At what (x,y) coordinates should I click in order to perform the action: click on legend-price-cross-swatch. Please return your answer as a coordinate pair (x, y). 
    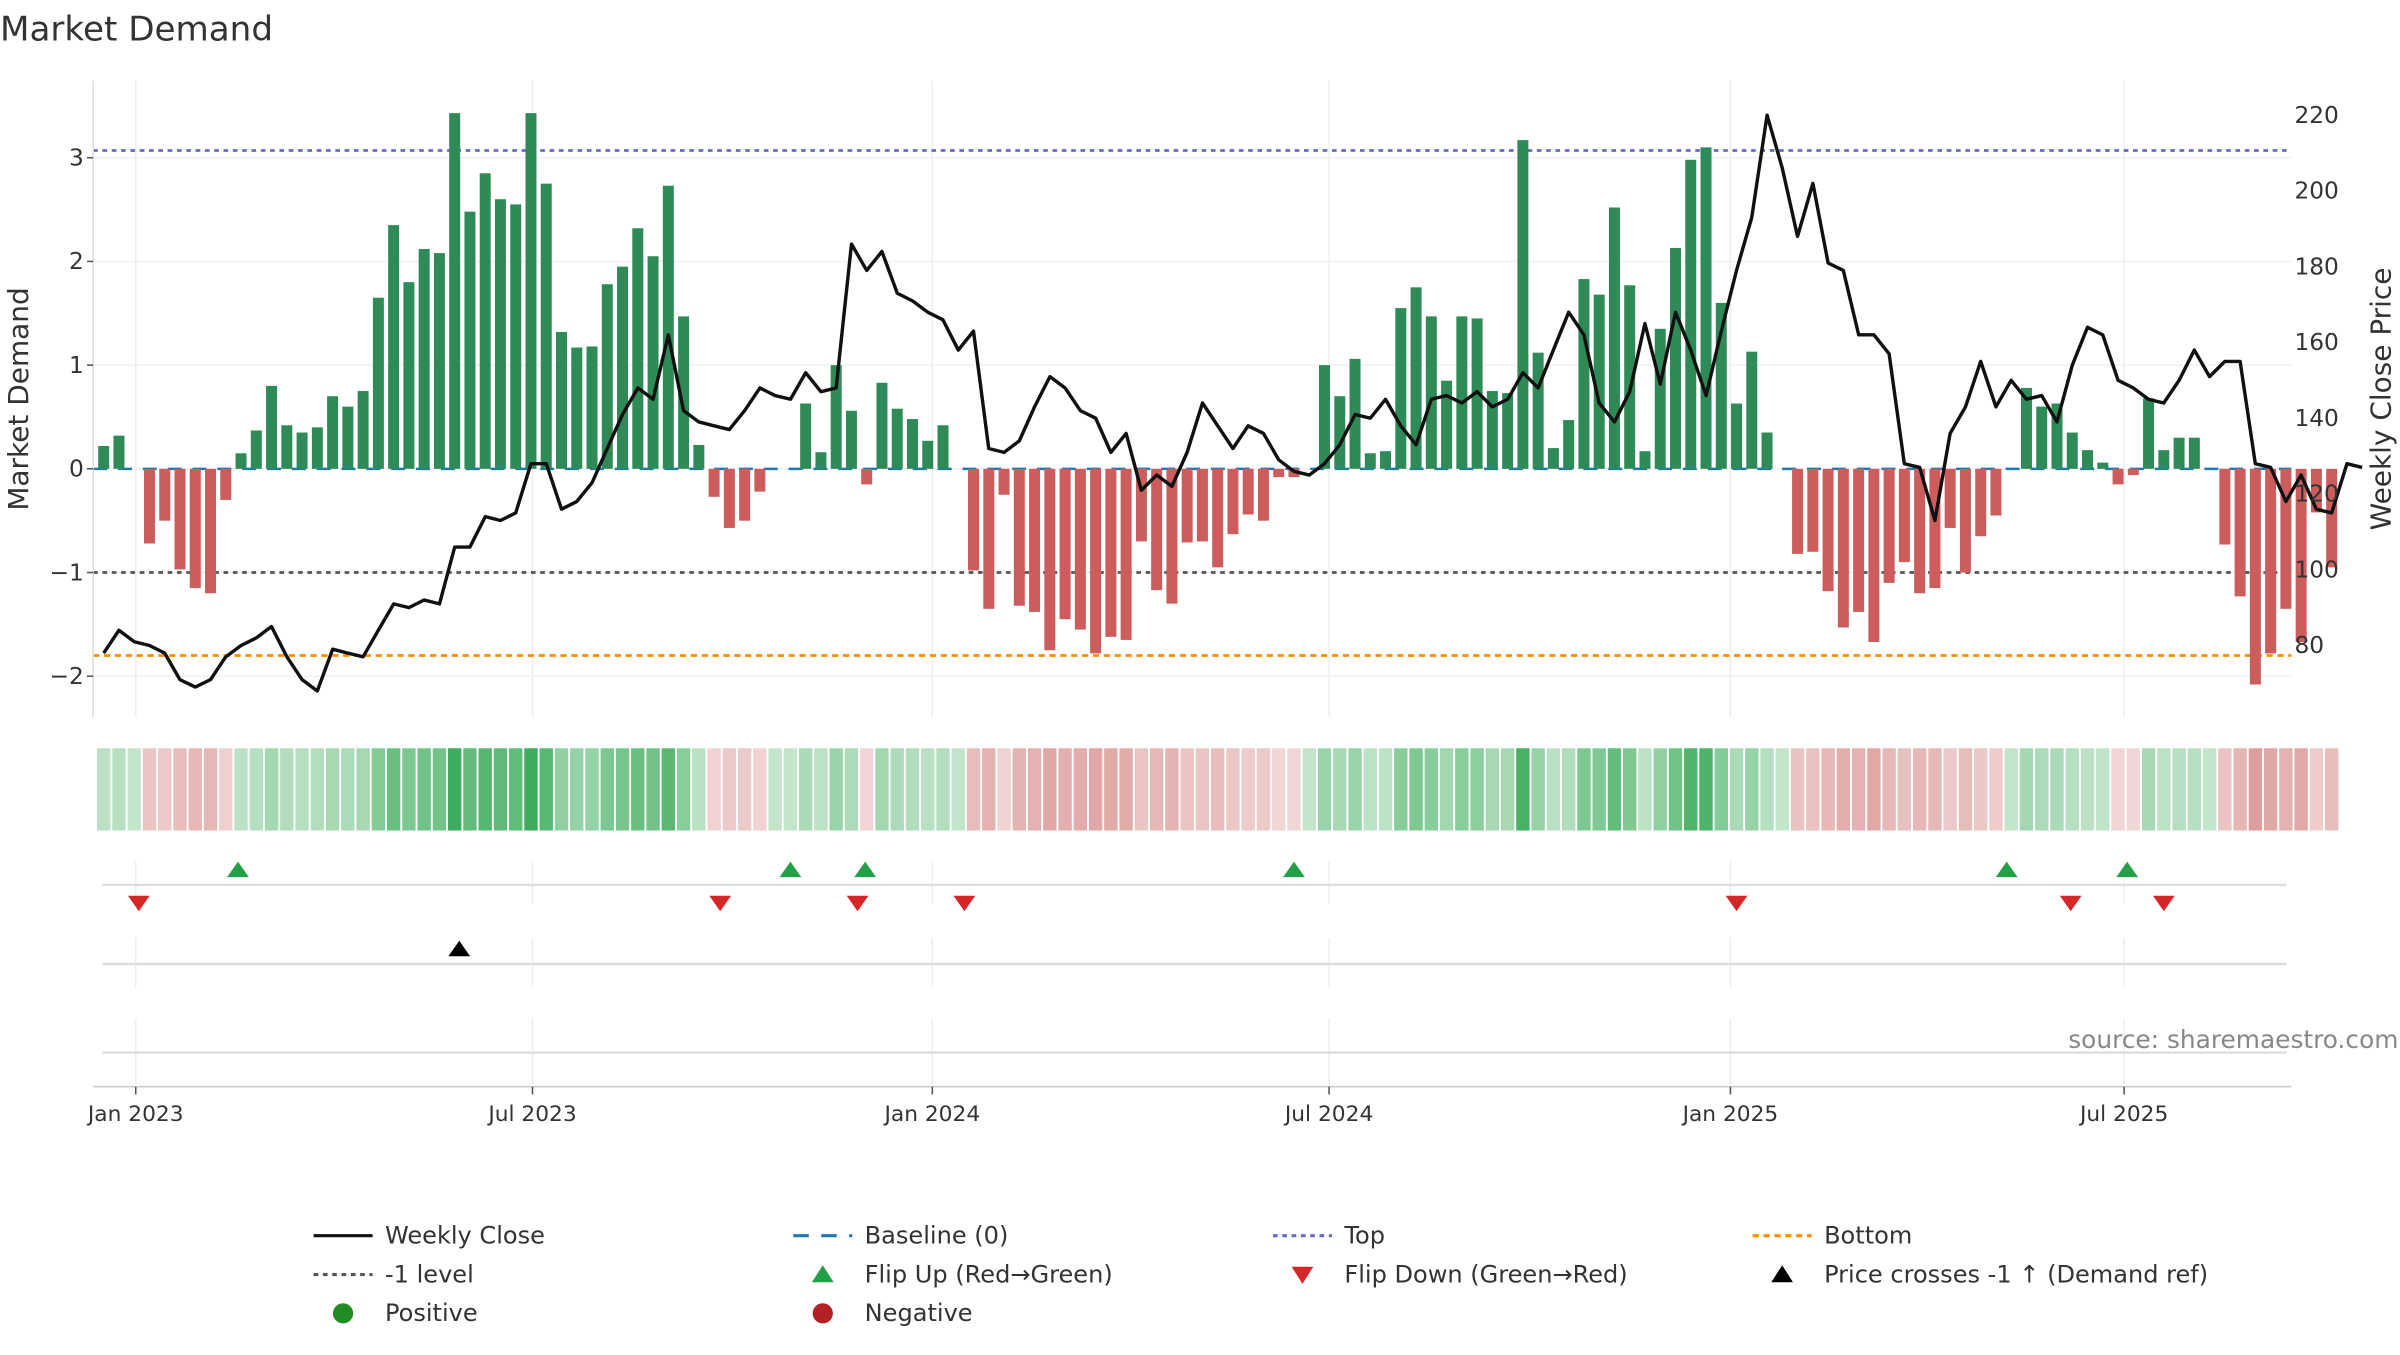
    Looking at the image, I should click on (1782, 1274).